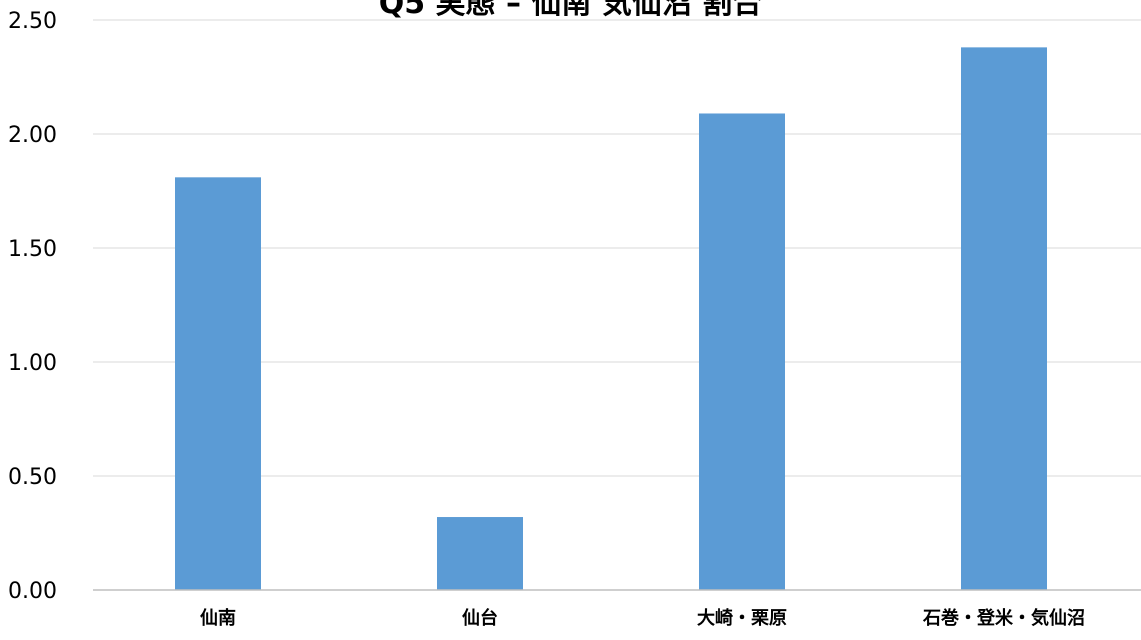  I want to click on y-tick-label: 2.50, so click(32, 21).